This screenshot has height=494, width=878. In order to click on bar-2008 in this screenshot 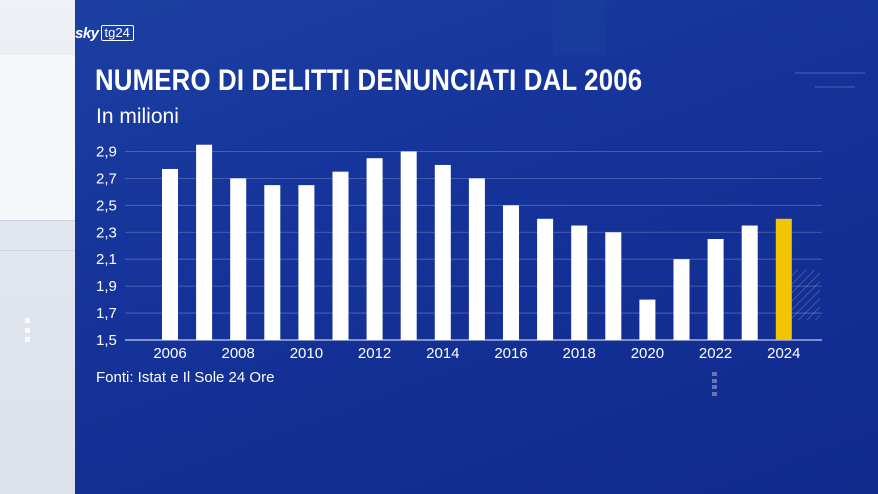, I will do `click(238, 259)`.